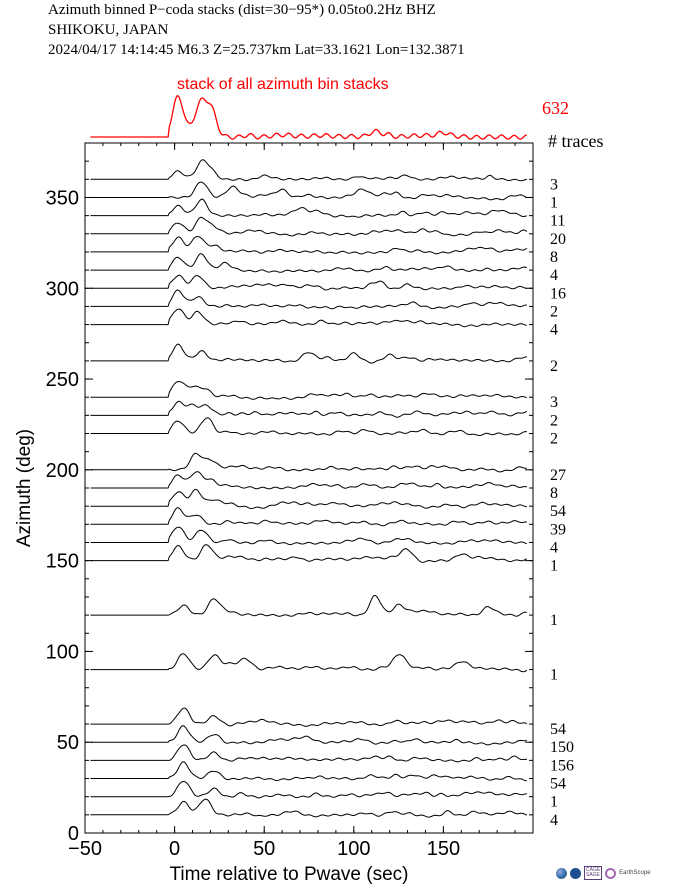  I want to click on earth-logo-icon, so click(561, 873).